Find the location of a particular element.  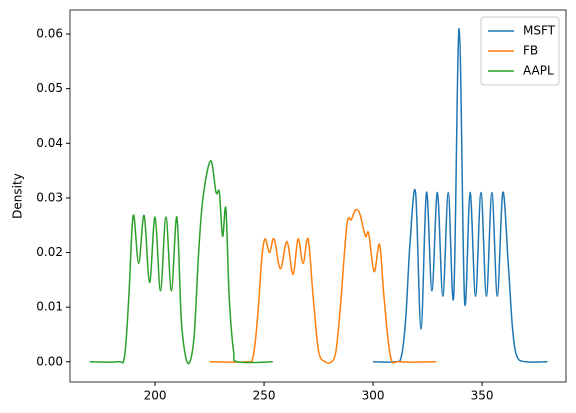

y-tick-label: 0.01 is located at coordinates (49, 307).